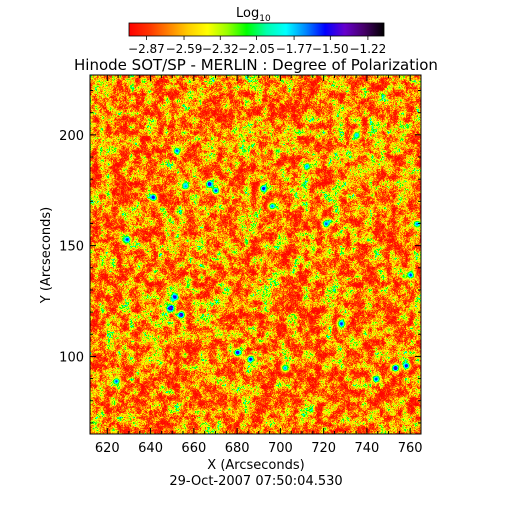 This screenshot has width=512, height=512. What do you see at coordinates (255, 465) in the screenshot?
I see `x-axis-label: X (Arcseconds)` at bounding box center [255, 465].